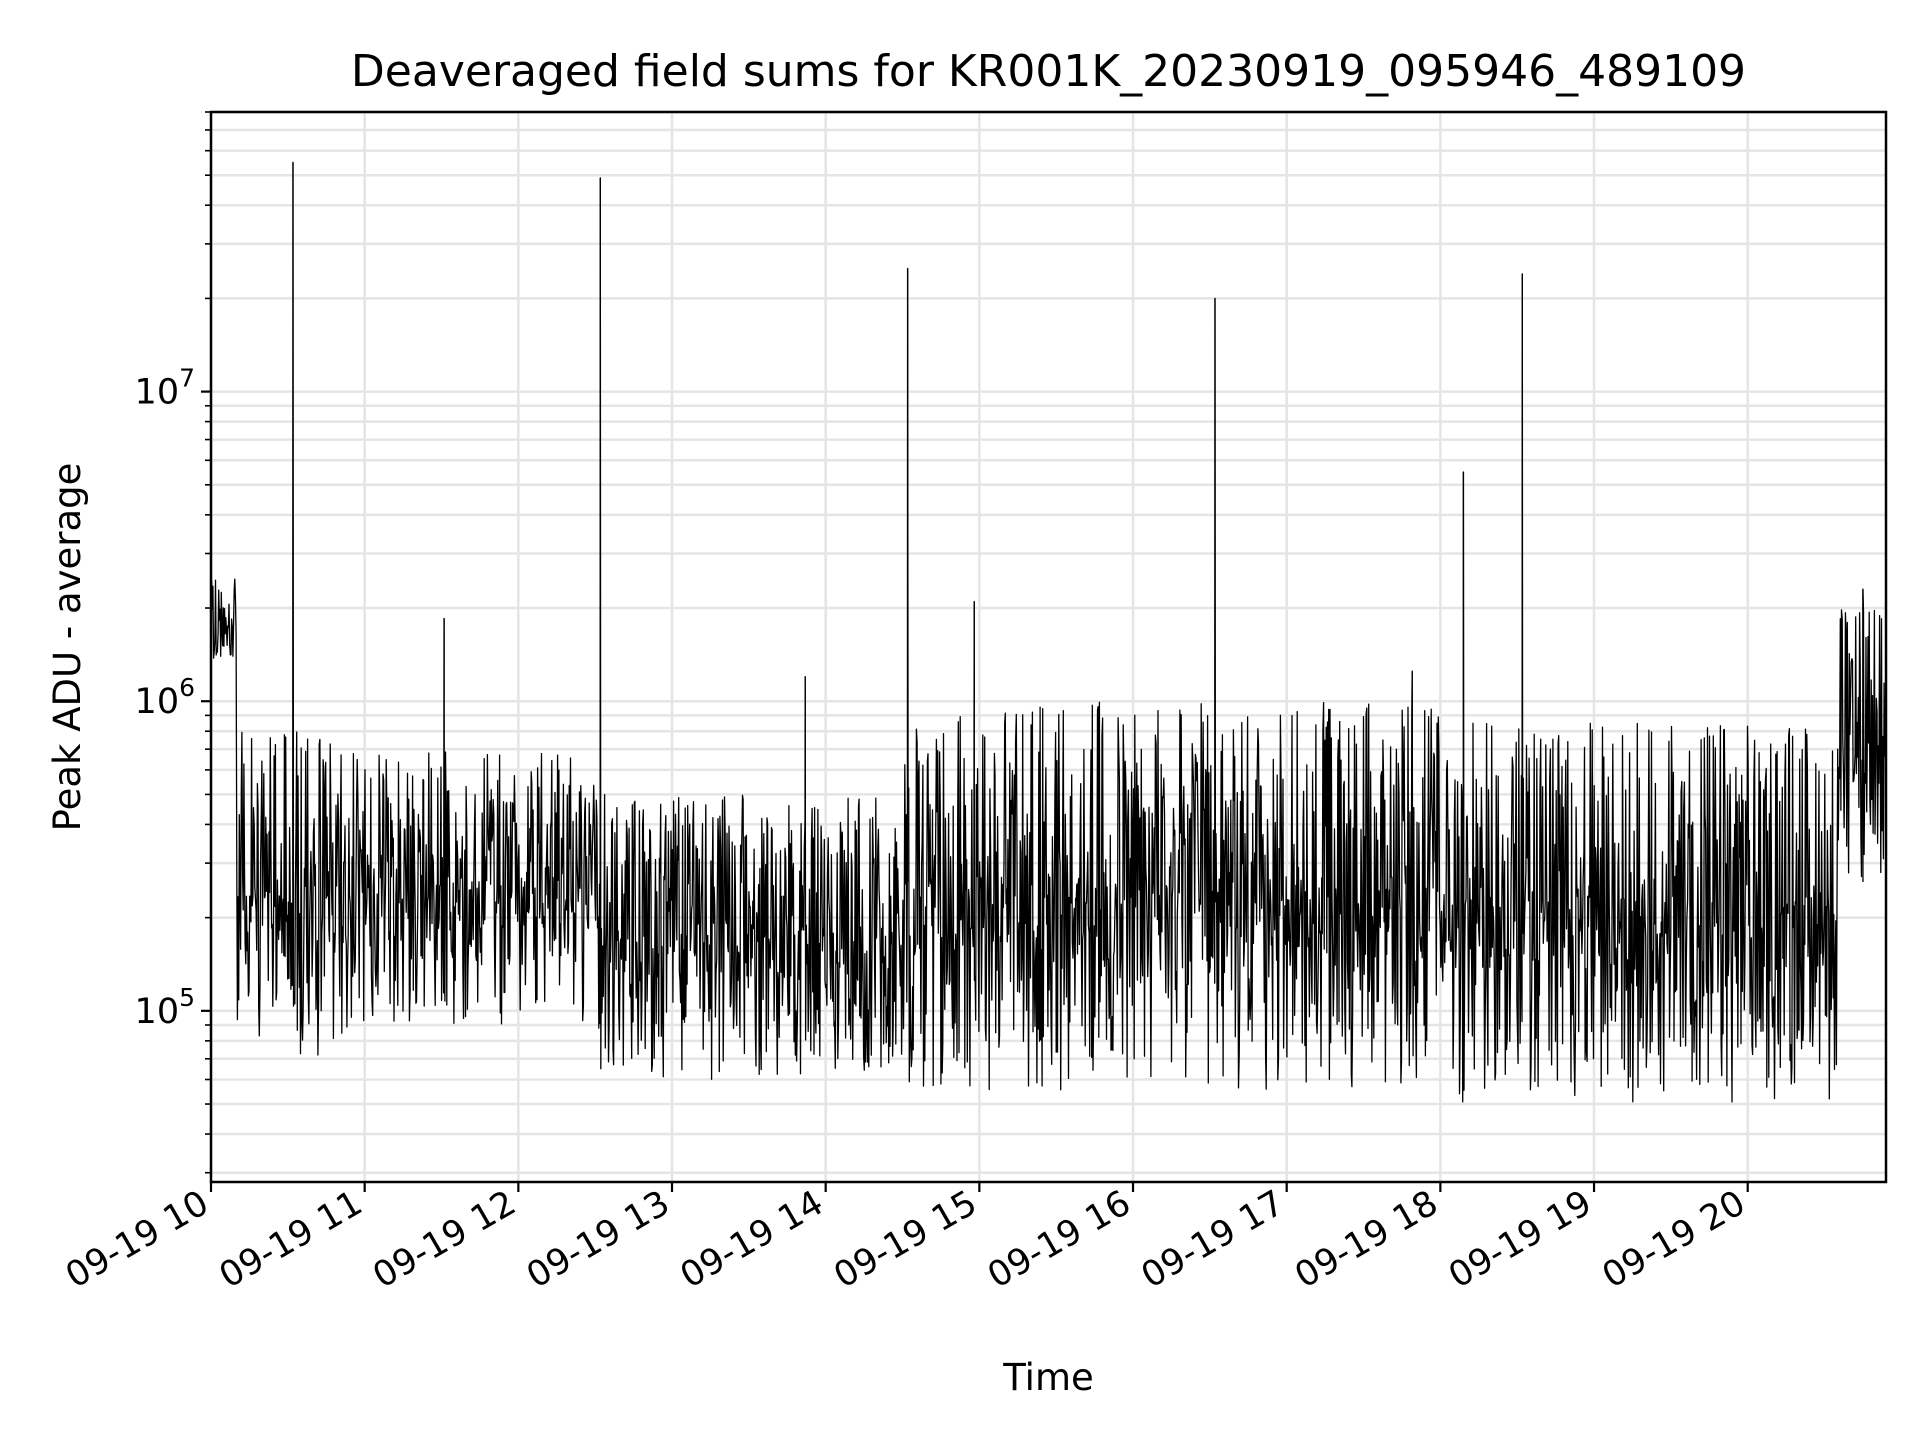 The image size is (1920, 1440). Describe the element at coordinates (67, 647) in the screenshot. I see `y-axis-label: Peak ADU - average` at that location.